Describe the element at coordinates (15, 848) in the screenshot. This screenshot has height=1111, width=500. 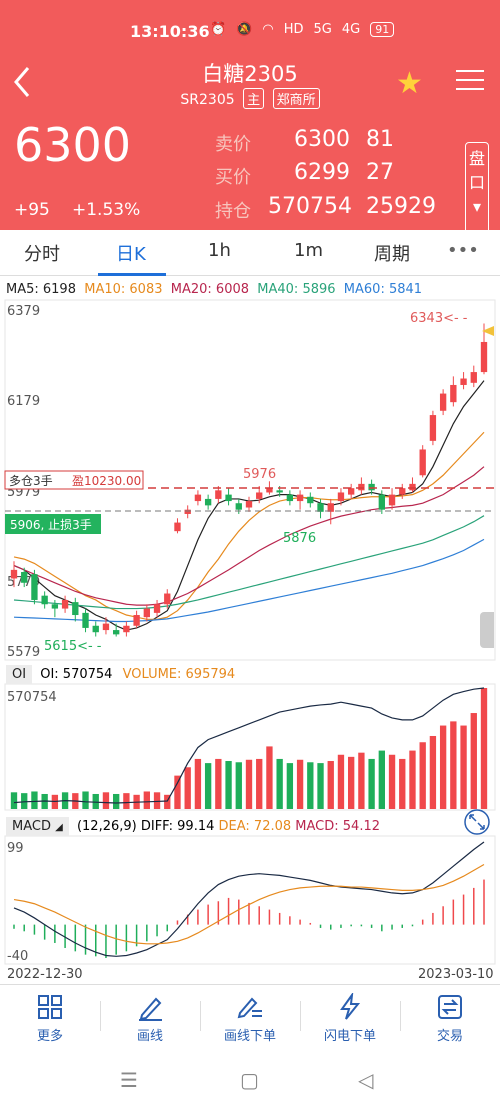
I see `macd-y-top: 99` at that location.